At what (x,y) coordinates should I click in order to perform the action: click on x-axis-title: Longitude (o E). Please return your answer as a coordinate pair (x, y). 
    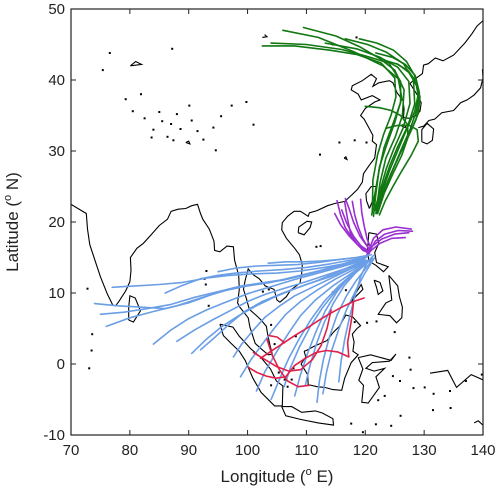
    Looking at the image, I should click on (277, 476).